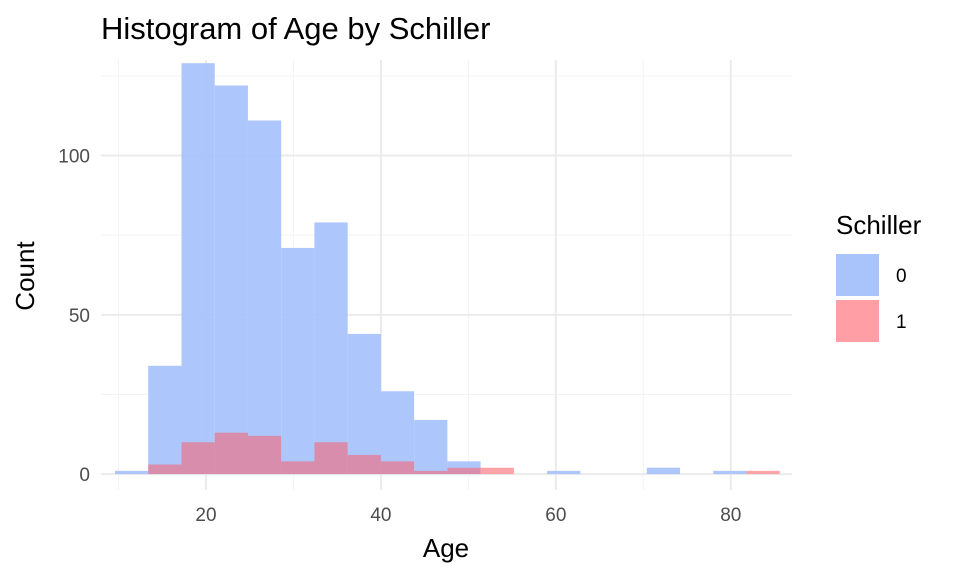 The height and width of the screenshot is (576, 960). I want to click on y-axis-title: Count, so click(25, 276).